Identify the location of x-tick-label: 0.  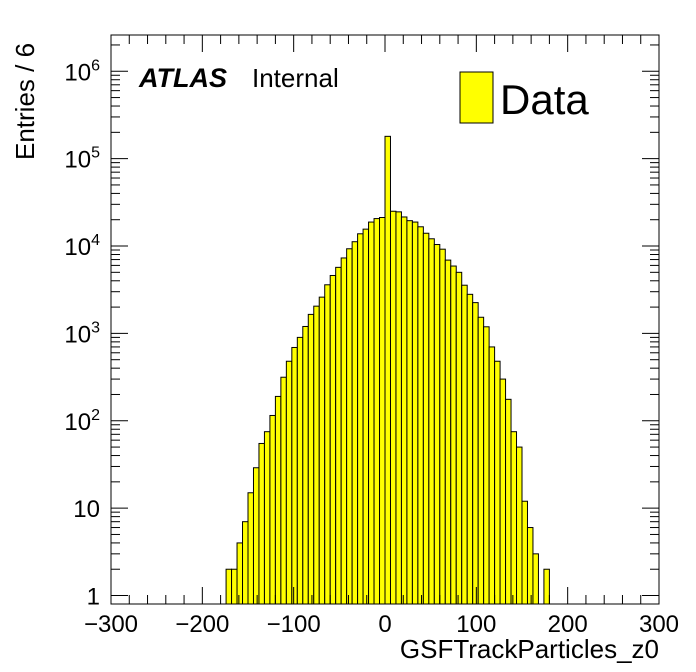
(384, 624).